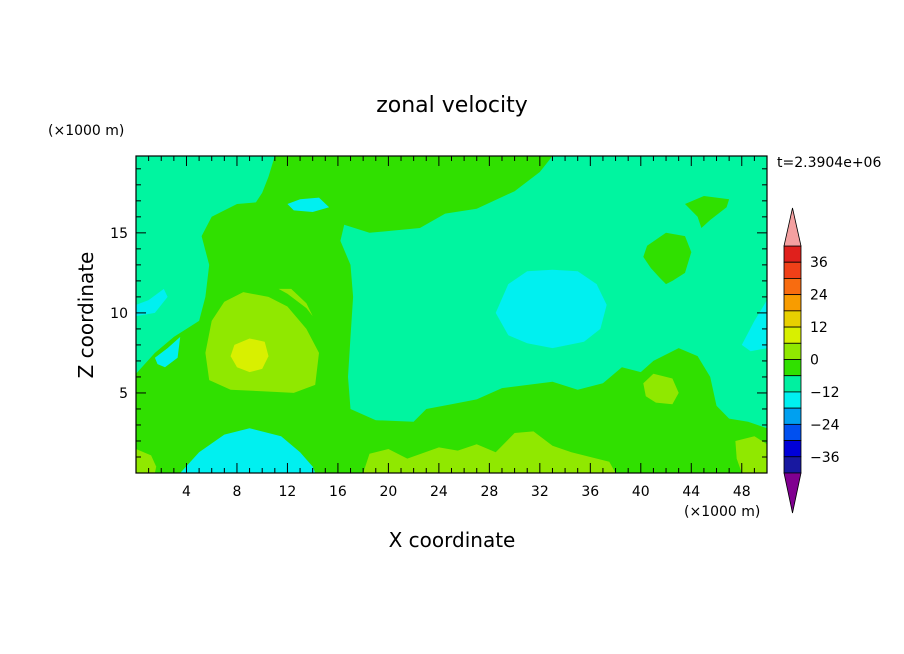 This screenshot has height=654, width=904. Describe the element at coordinates (825, 393) in the screenshot. I see `colorbar-label: −12` at that location.